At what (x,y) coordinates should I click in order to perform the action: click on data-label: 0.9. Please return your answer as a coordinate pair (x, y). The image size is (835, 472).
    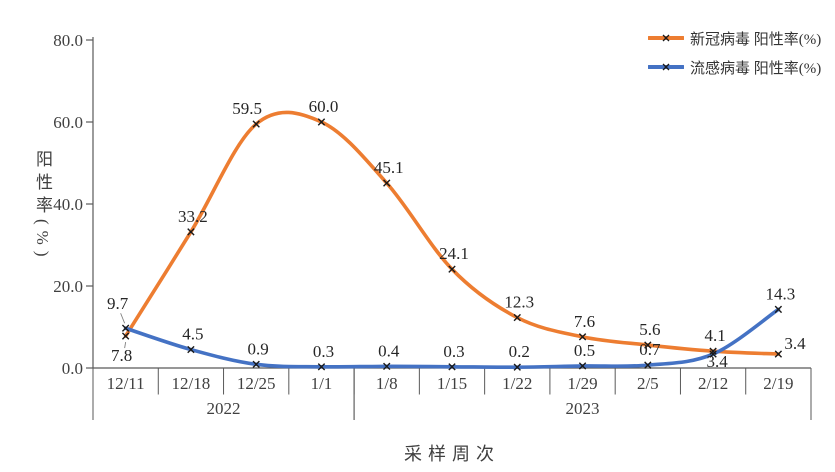
    Looking at the image, I should click on (258, 348).